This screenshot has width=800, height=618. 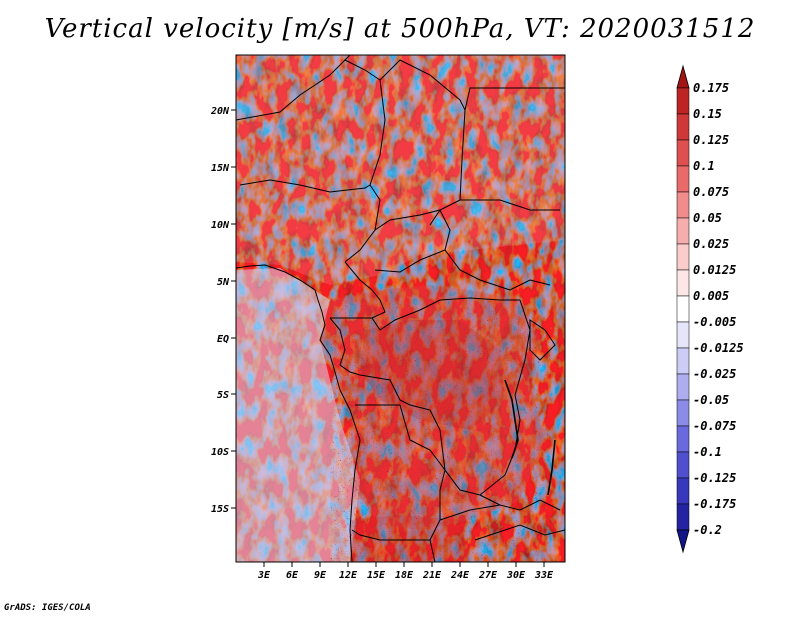 What do you see at coordinates (714, 504) in the screenshot?
I see `colorbar-label: -0.175` at bounding box center [714, 504].